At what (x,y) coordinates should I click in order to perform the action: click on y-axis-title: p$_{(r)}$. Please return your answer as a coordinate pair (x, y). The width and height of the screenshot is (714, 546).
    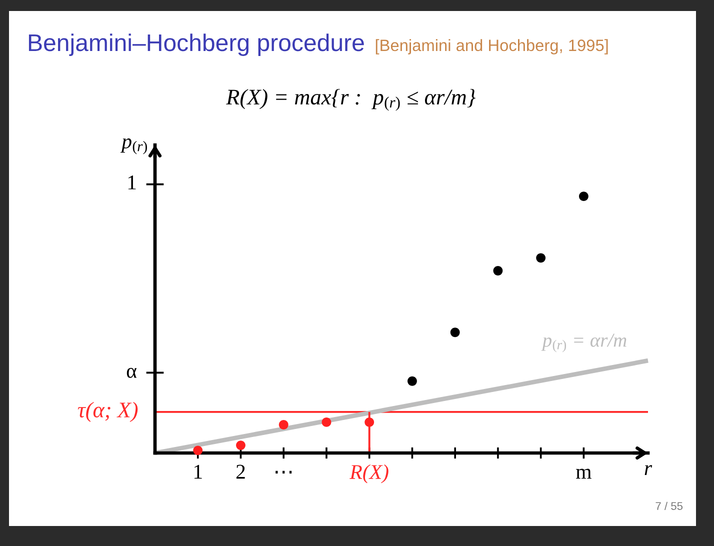
    Looking at the image, I should click on (133, 146).